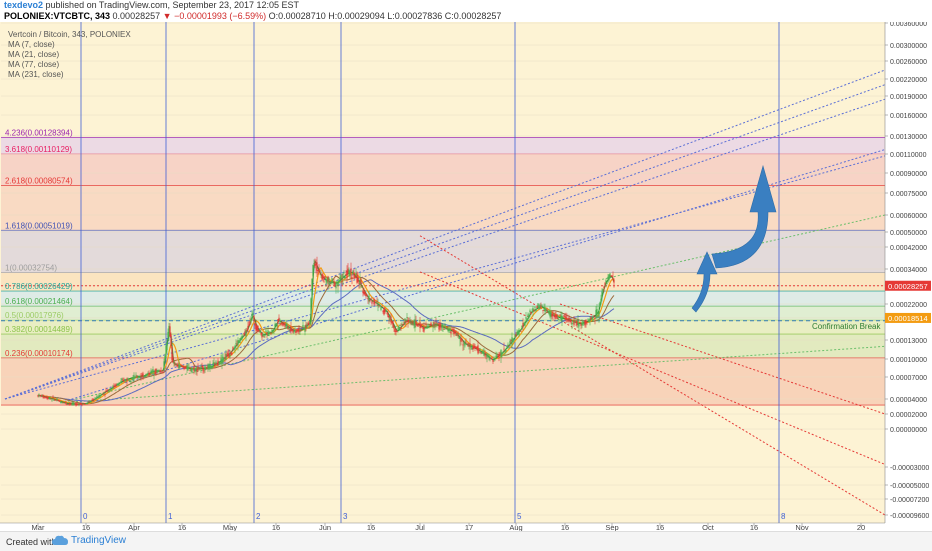  What do you see at coordinates (39, 286) in the screenshot?
I see `fib-level-label: 0.786(0.00026429)` at bounding box center [39, 286].